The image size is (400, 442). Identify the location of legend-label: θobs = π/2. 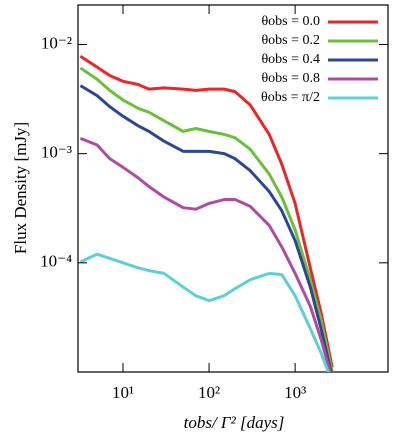
(290, 97).